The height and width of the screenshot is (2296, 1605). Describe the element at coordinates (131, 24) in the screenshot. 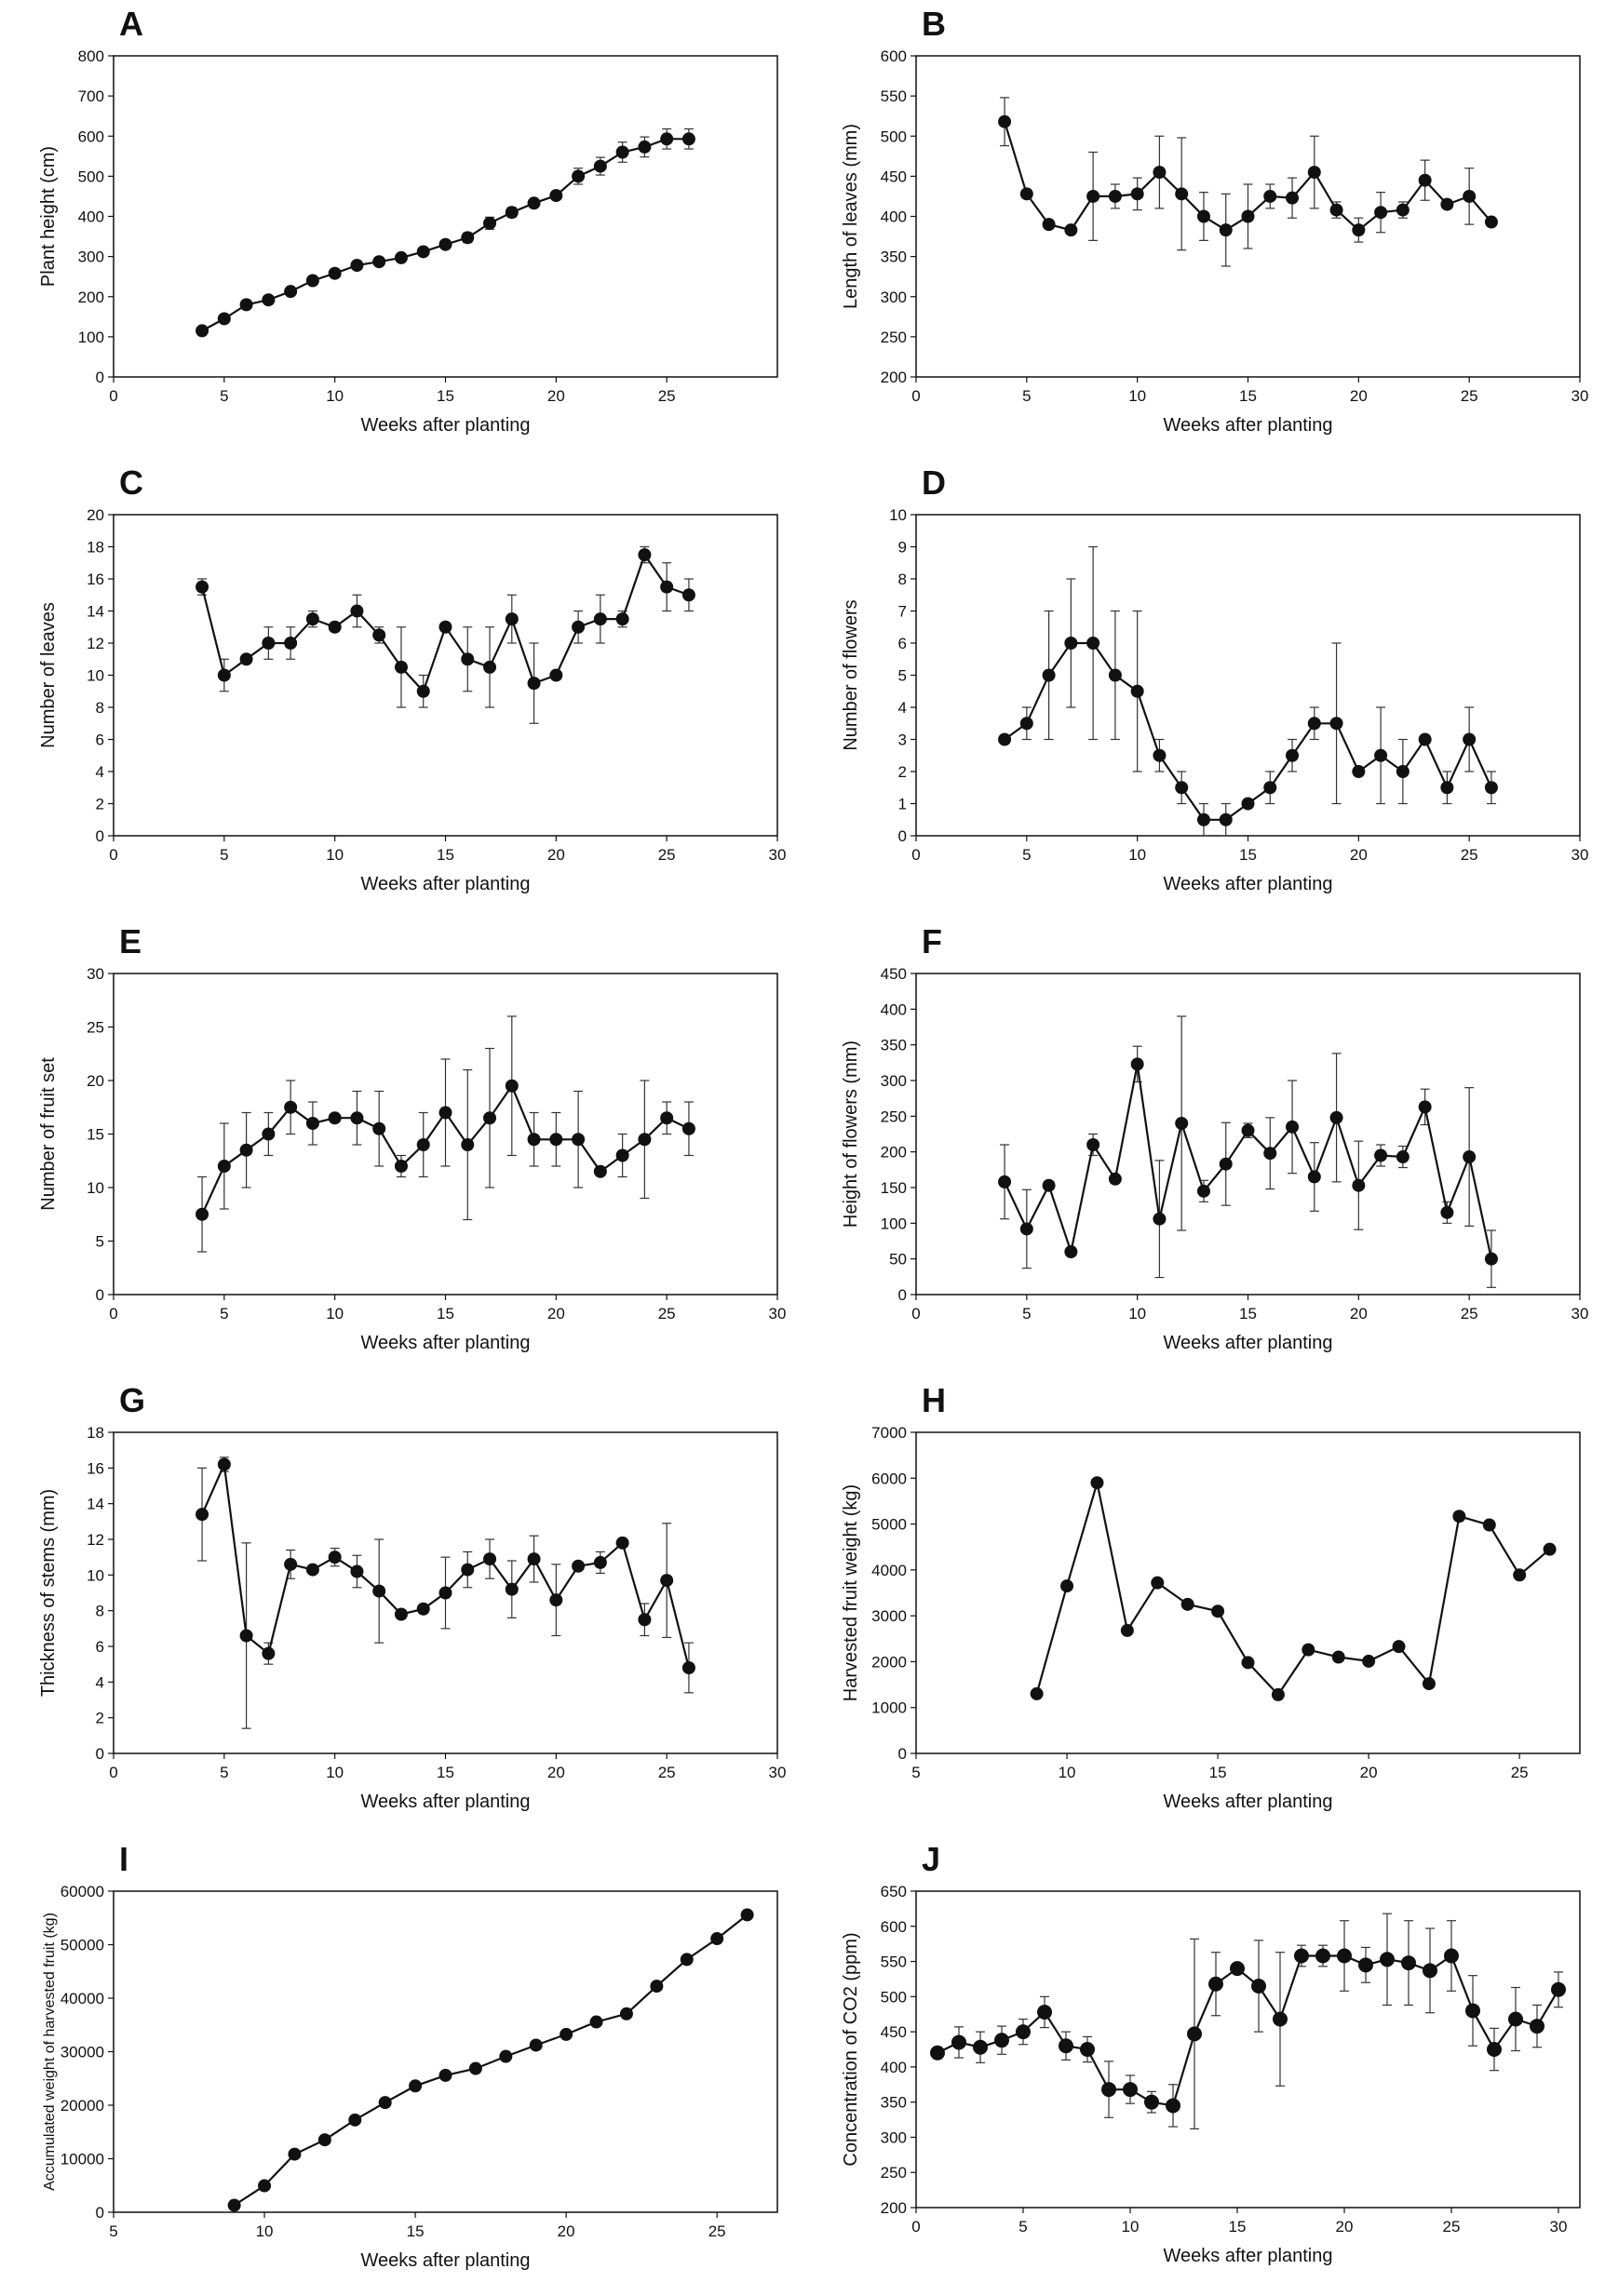

I see `panel-letter: A` at that location.